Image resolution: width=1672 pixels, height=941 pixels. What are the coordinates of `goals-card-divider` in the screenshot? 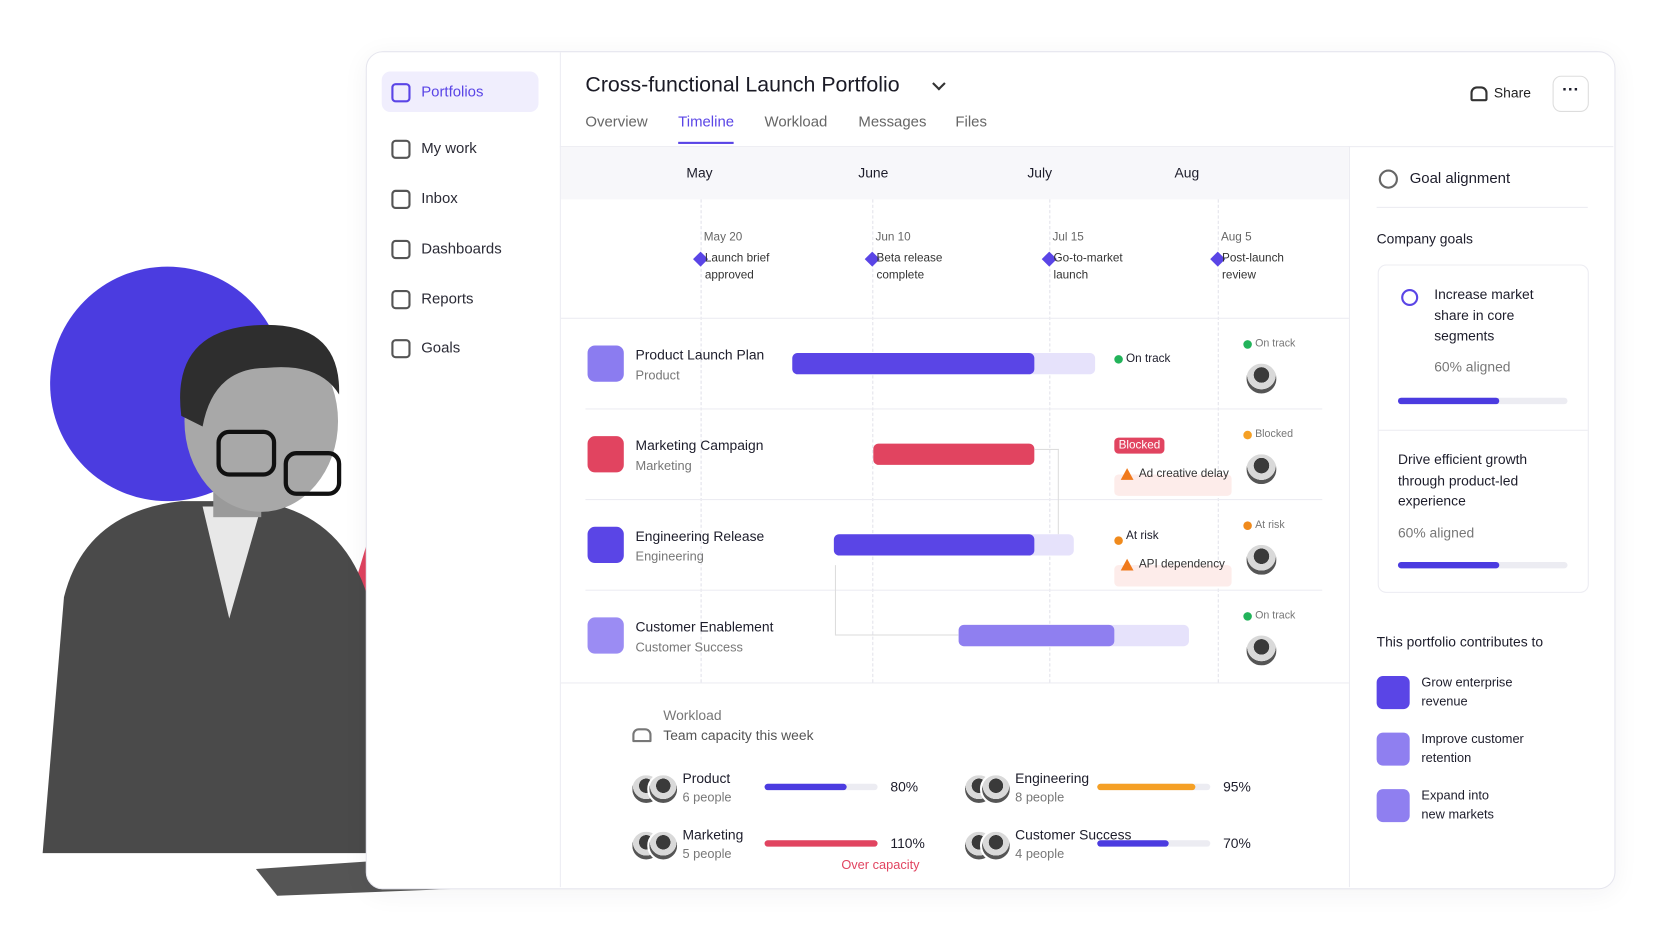 It's located at (1483, 430).